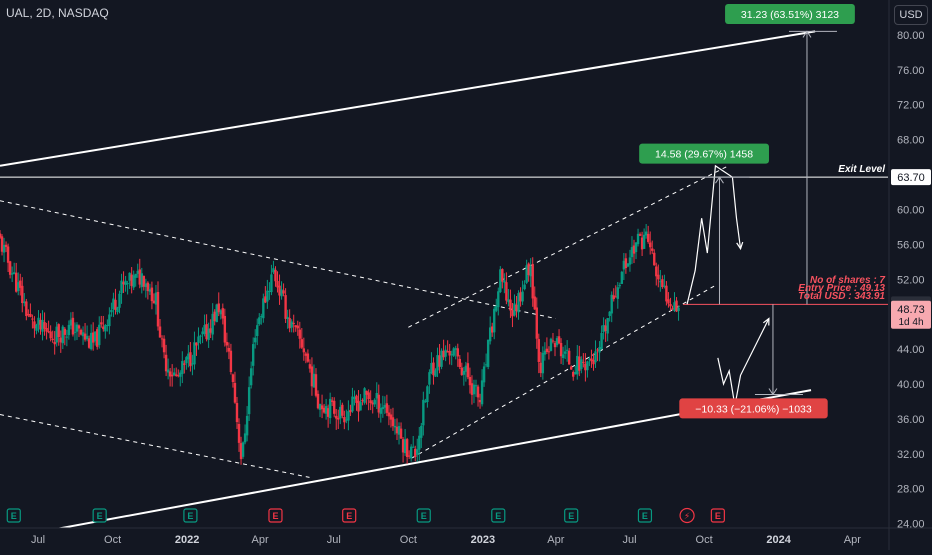 The image size is (932, 555). Describe the element at coordinates (911, 141) in the screenshot. I see `price-tick-label: 68.00` at that location.